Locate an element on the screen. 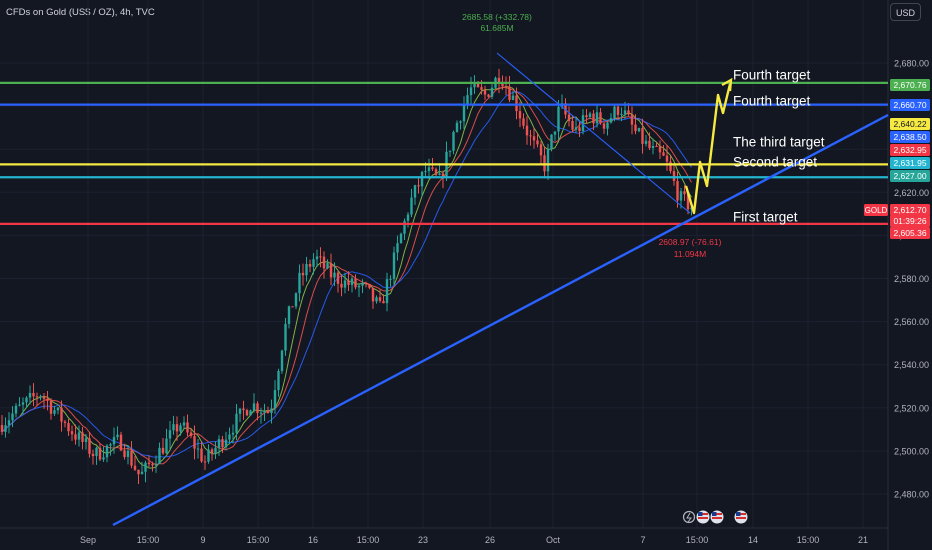  y-tick-label: 2,540.00 is located at coordinates (911, 365).